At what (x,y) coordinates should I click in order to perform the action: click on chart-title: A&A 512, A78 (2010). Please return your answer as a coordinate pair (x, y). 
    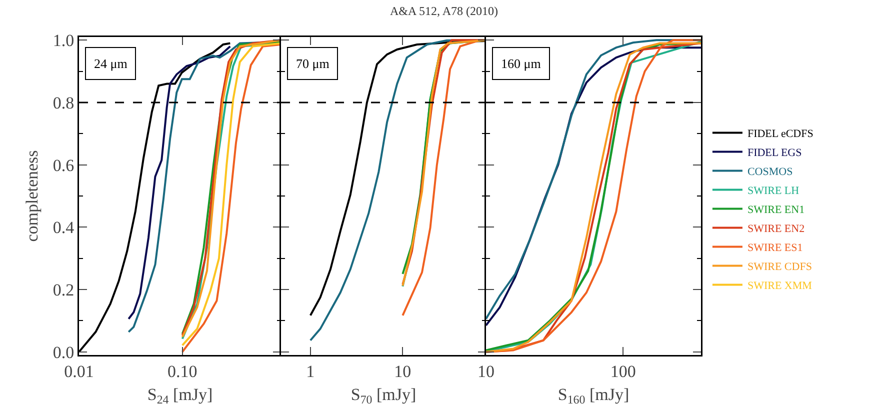
    Looking at the image, I should click on (444, 11).